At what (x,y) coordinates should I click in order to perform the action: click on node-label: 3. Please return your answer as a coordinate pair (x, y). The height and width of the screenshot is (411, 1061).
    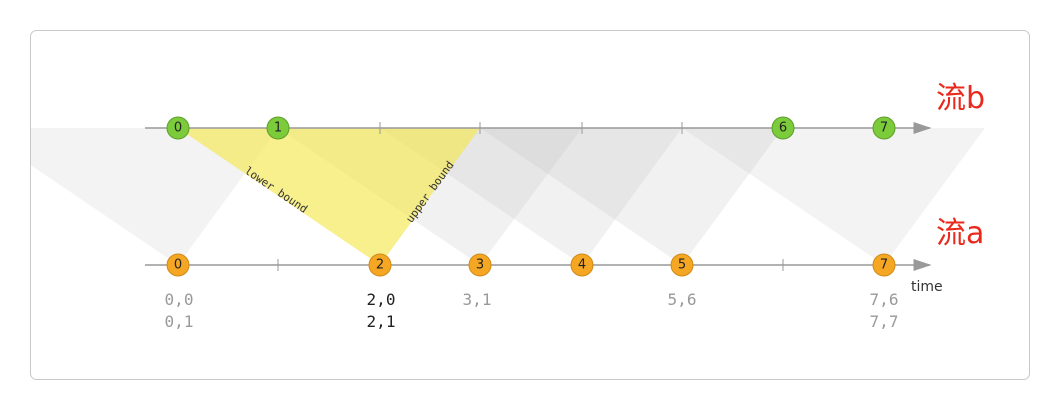
    Looking at the image, I should click on (480, 265).